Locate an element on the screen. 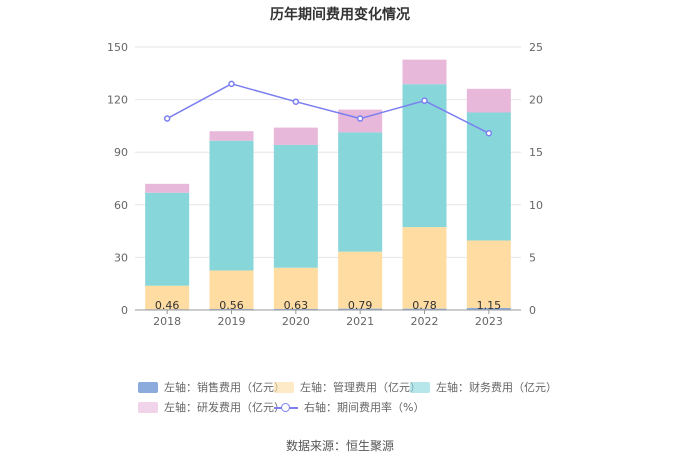 The image size is (680, 460). bar-sales-2023 is located at coordinates (488, 308).